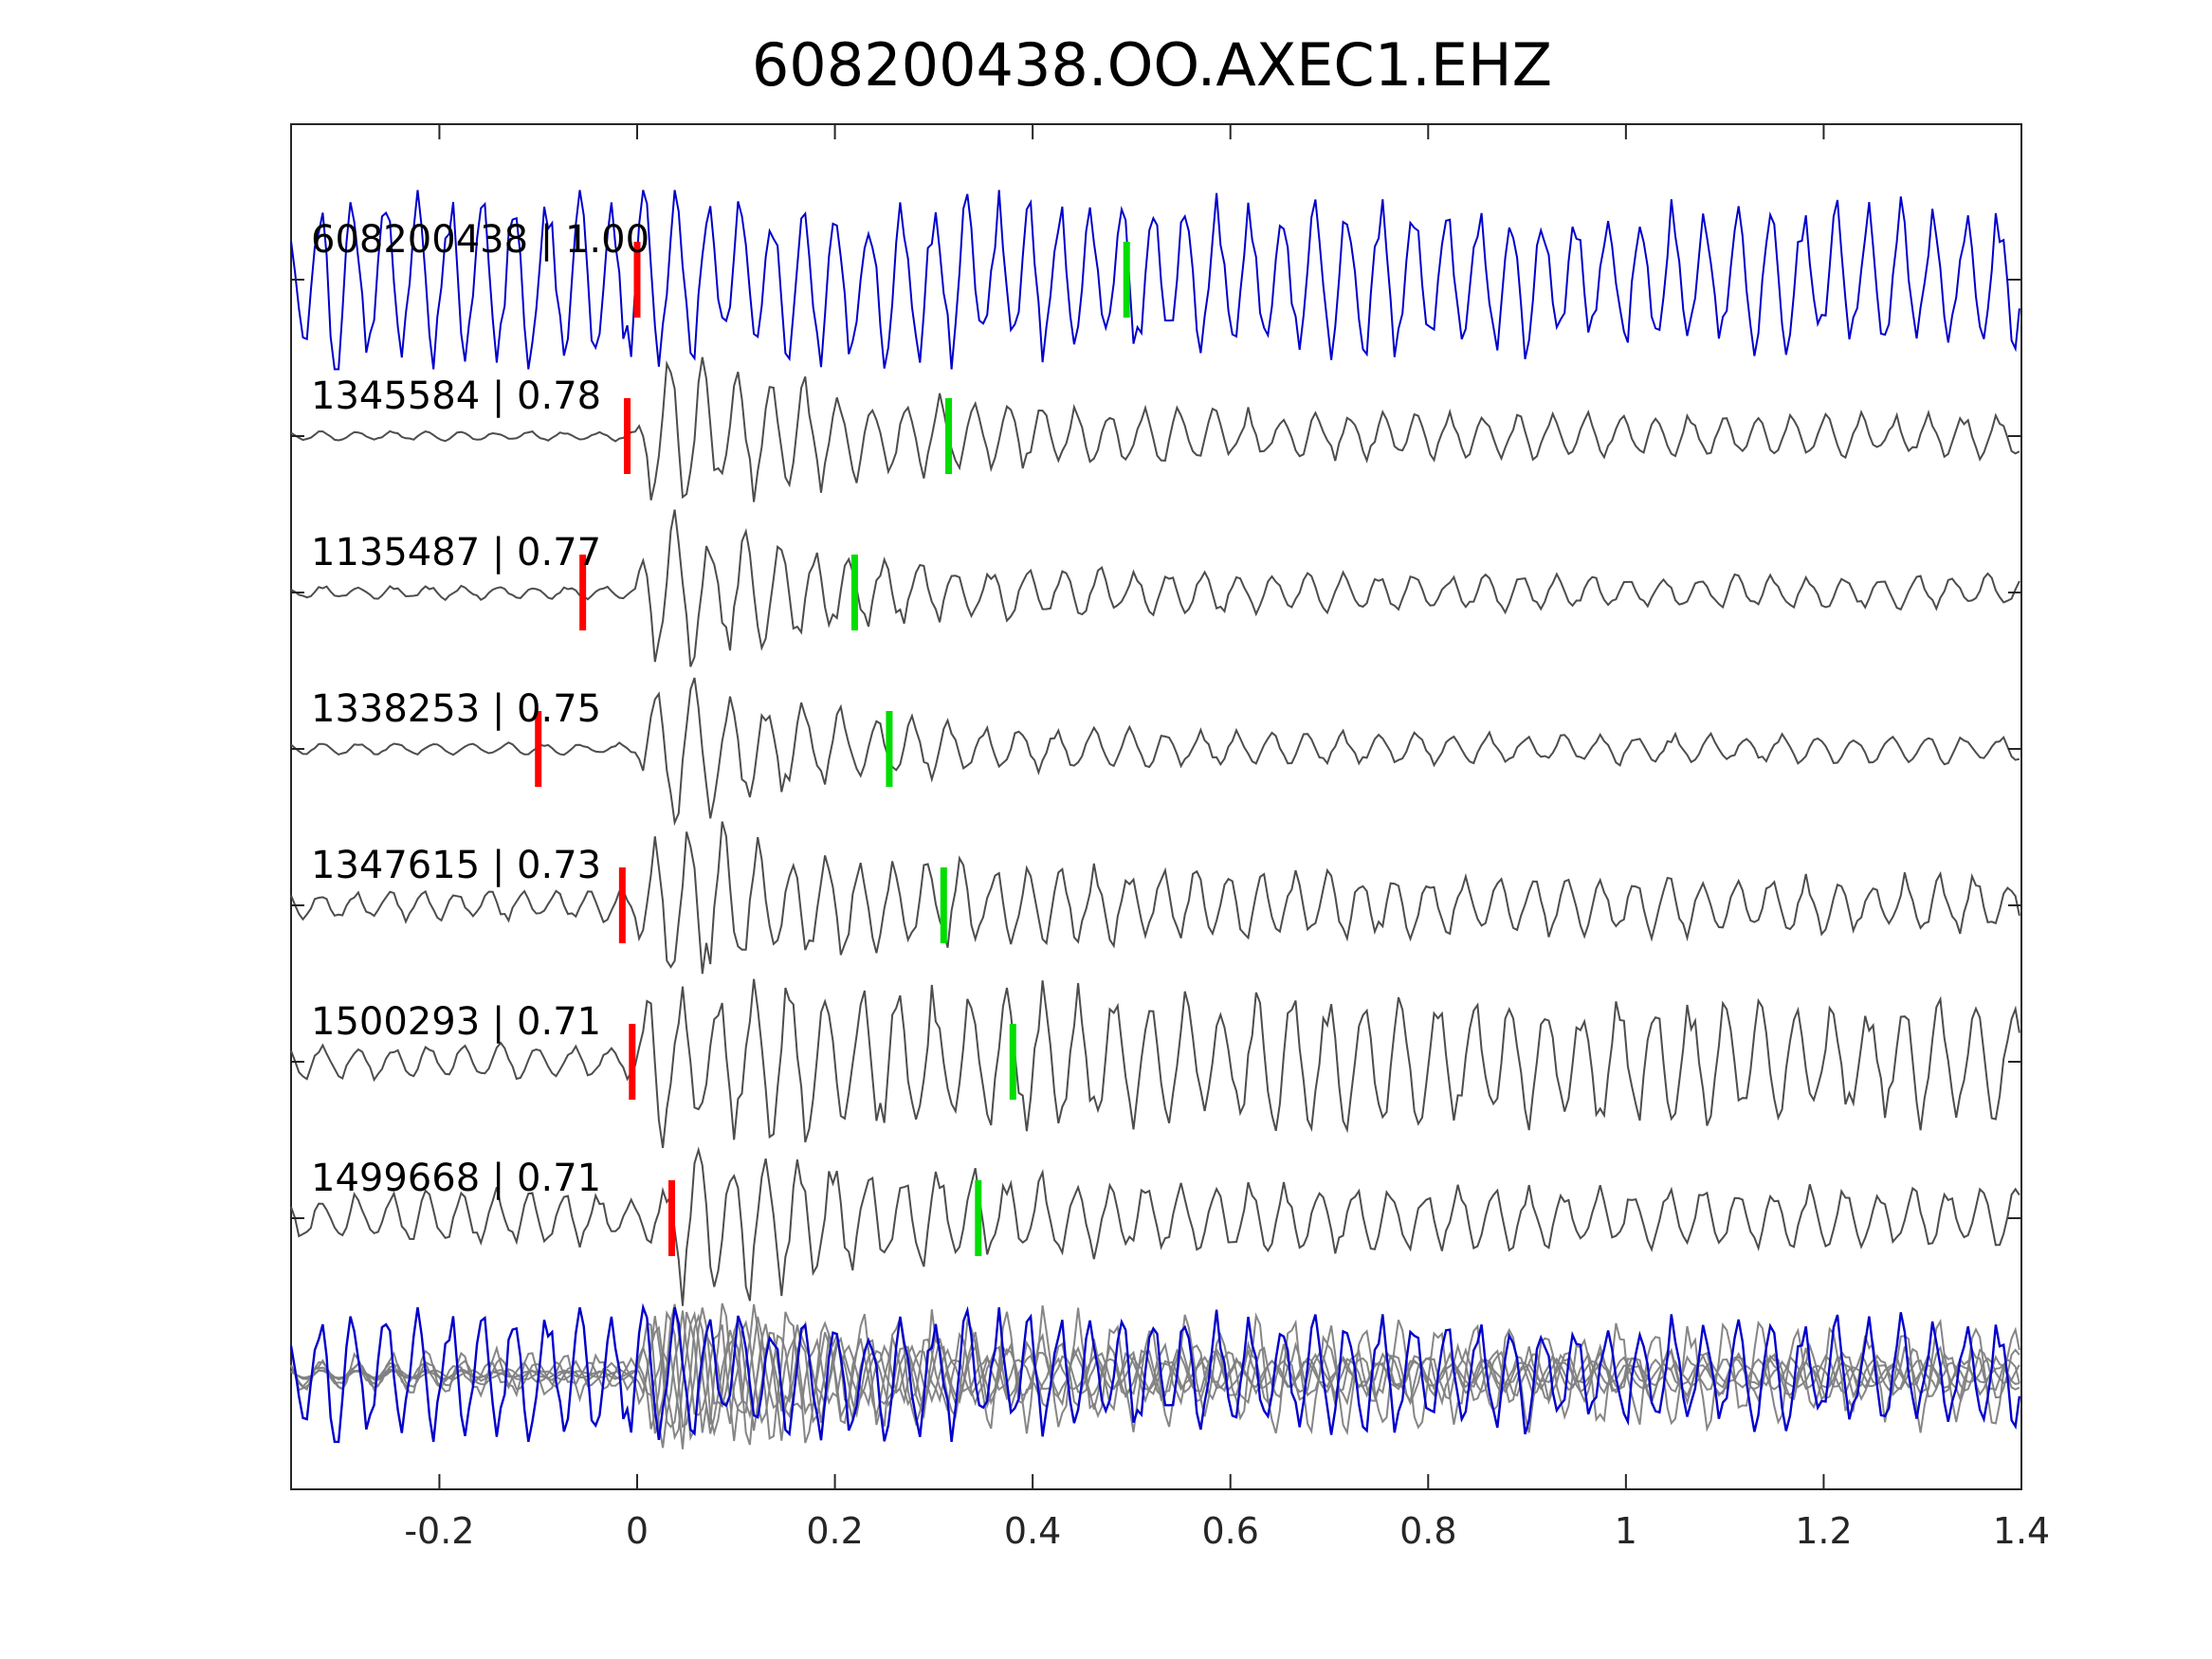 This screenshot has width=2212, height=1659. Describe the element at coordinates (456, 552) in the screenshot. I see `trace-label-1135487: 1135487 | 0.77` at that location.